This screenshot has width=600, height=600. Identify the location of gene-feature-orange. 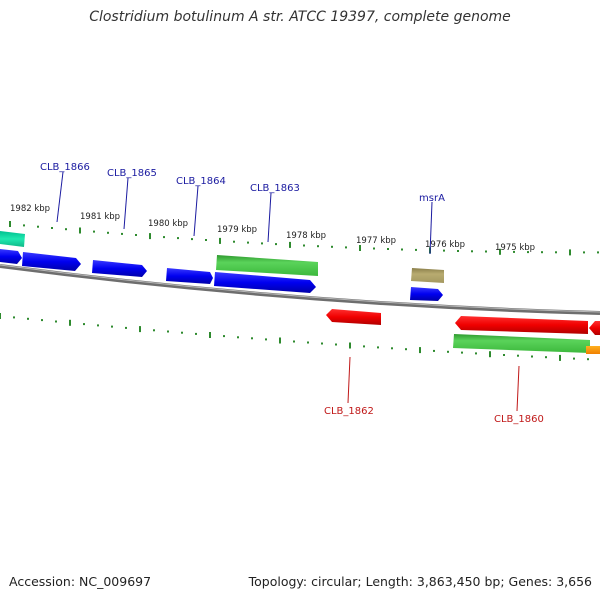
(593, 350).